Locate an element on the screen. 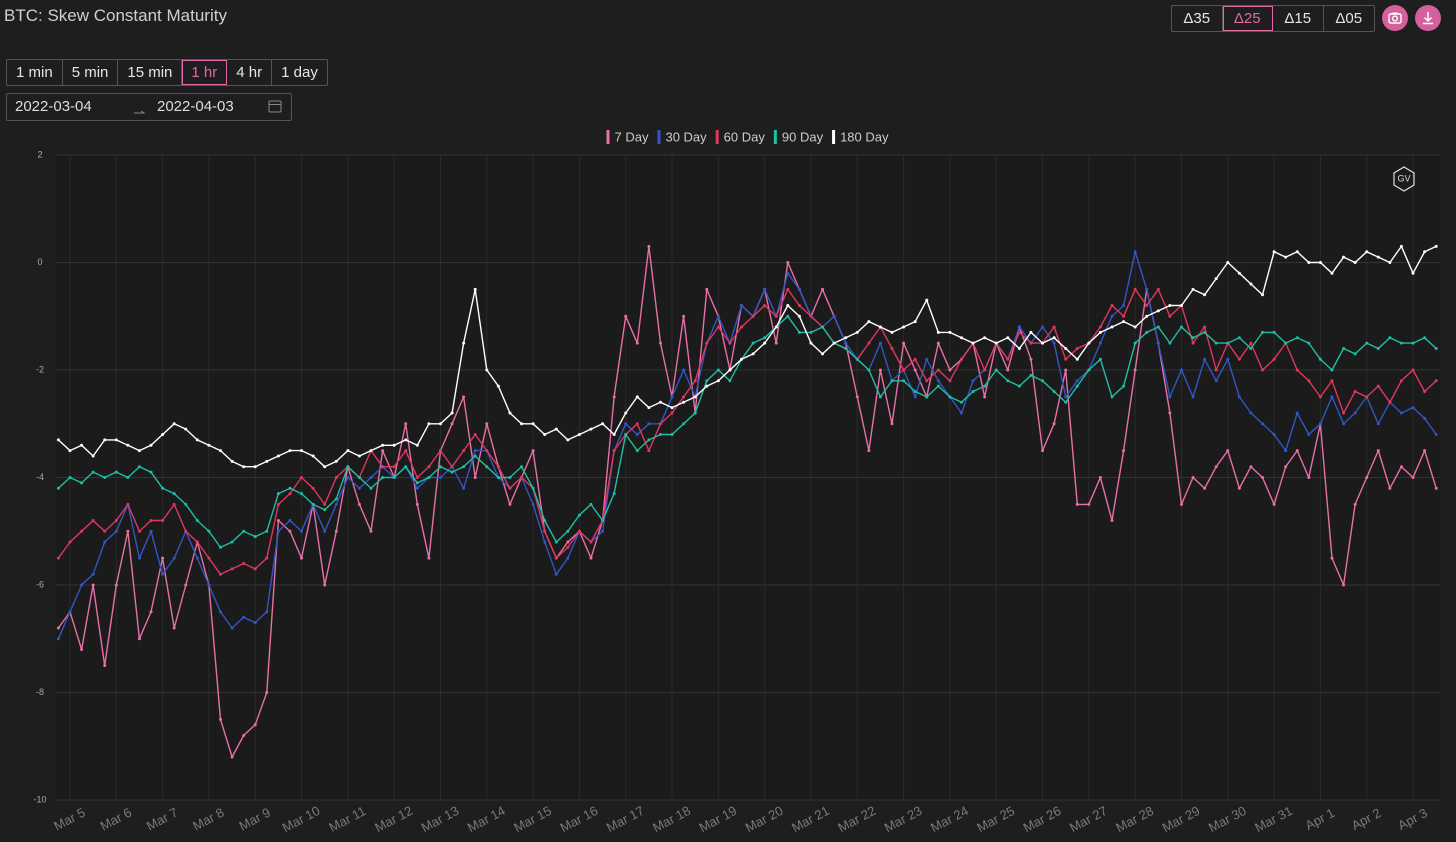  legend-item: 60 Day is located at coordinates (740, 136).